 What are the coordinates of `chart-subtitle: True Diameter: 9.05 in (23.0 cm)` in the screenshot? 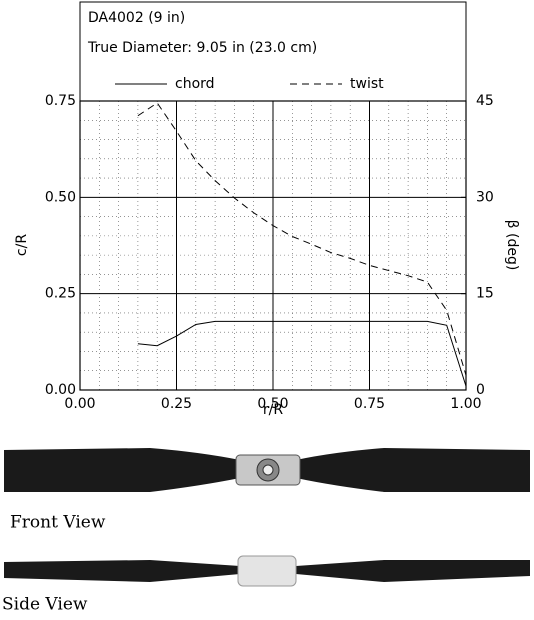 It's located at (202, 48).